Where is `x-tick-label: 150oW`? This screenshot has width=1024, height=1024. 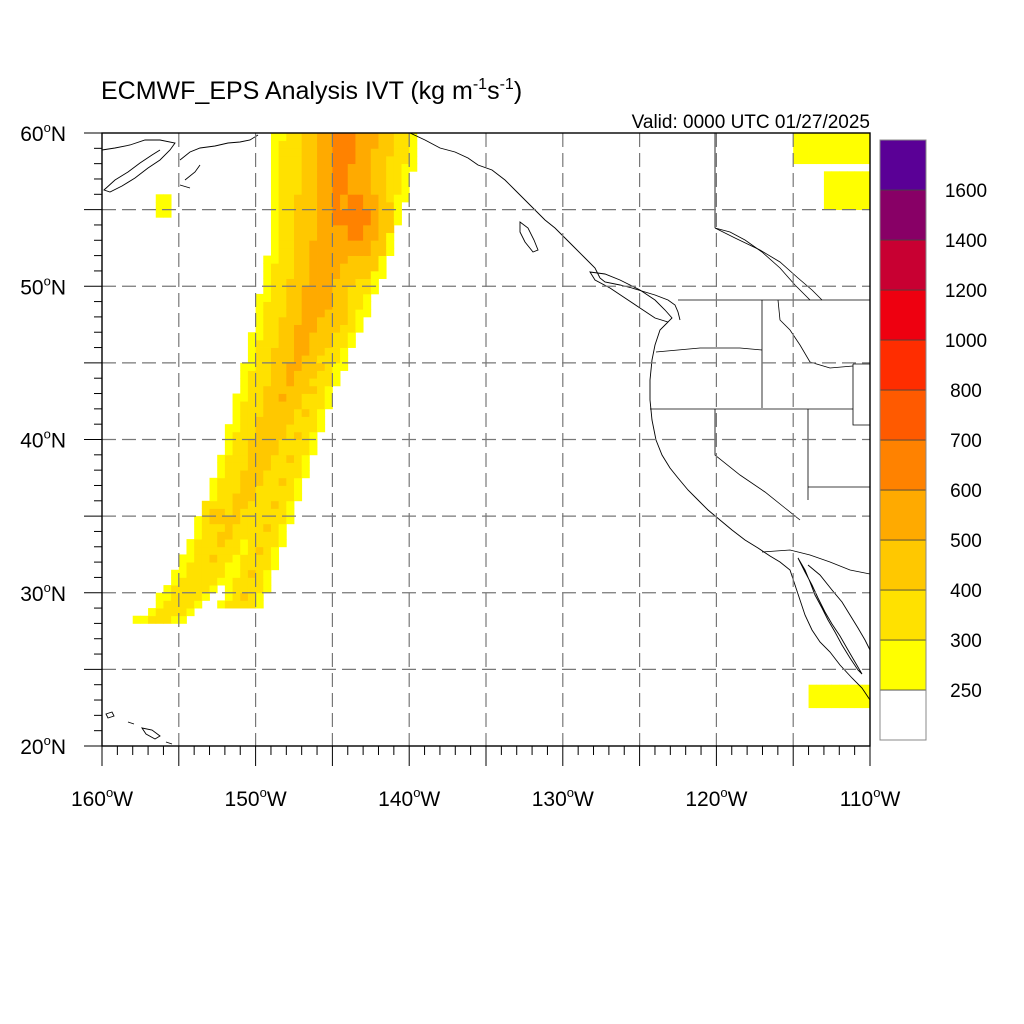 x-tick-label: 150oW is located at coordinates (256, 798).